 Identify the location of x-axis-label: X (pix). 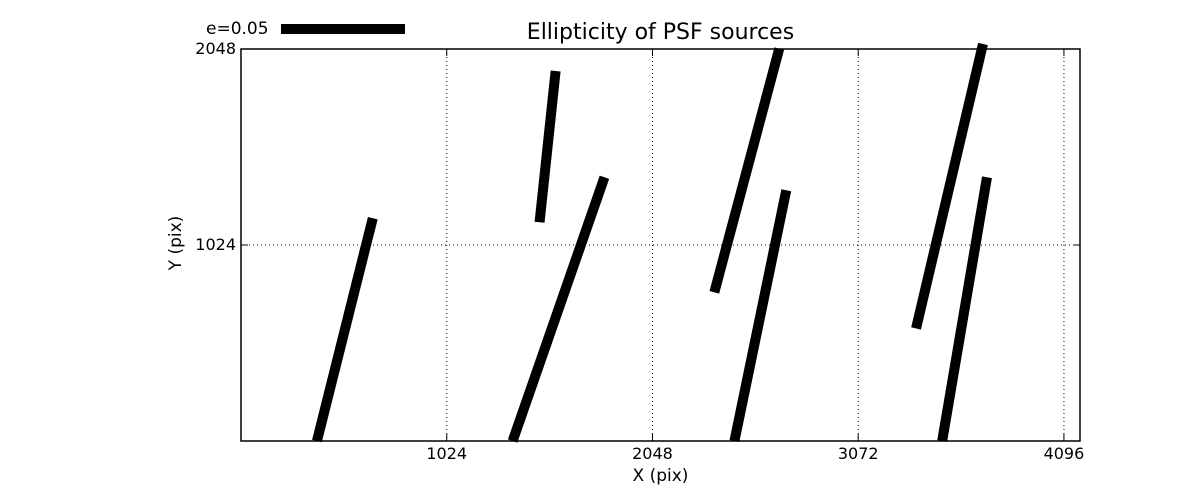
(660, 476).